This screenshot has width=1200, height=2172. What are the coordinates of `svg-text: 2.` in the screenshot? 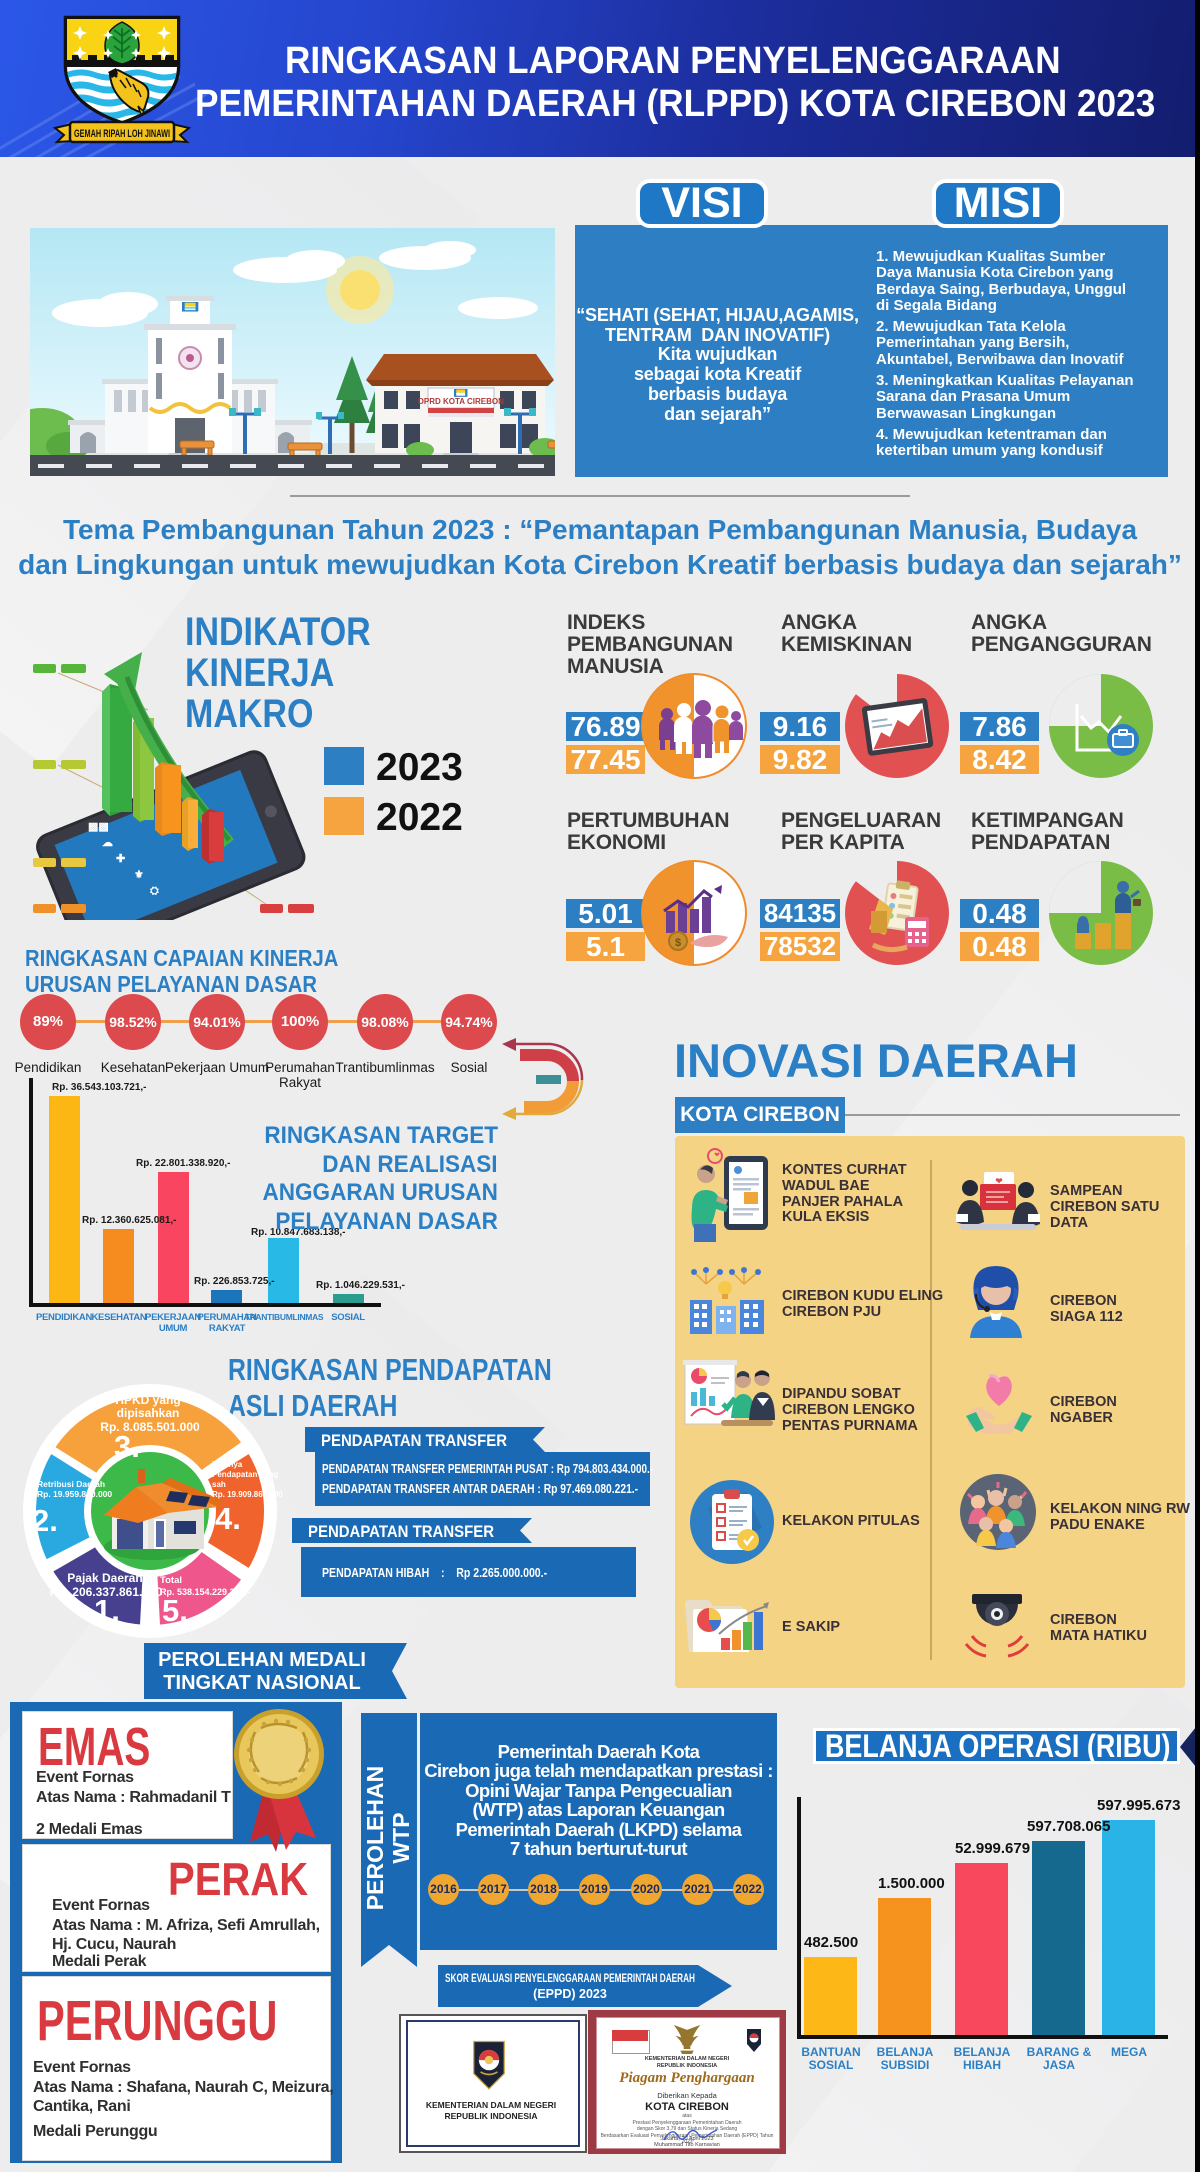 It's located at (45, 1520).